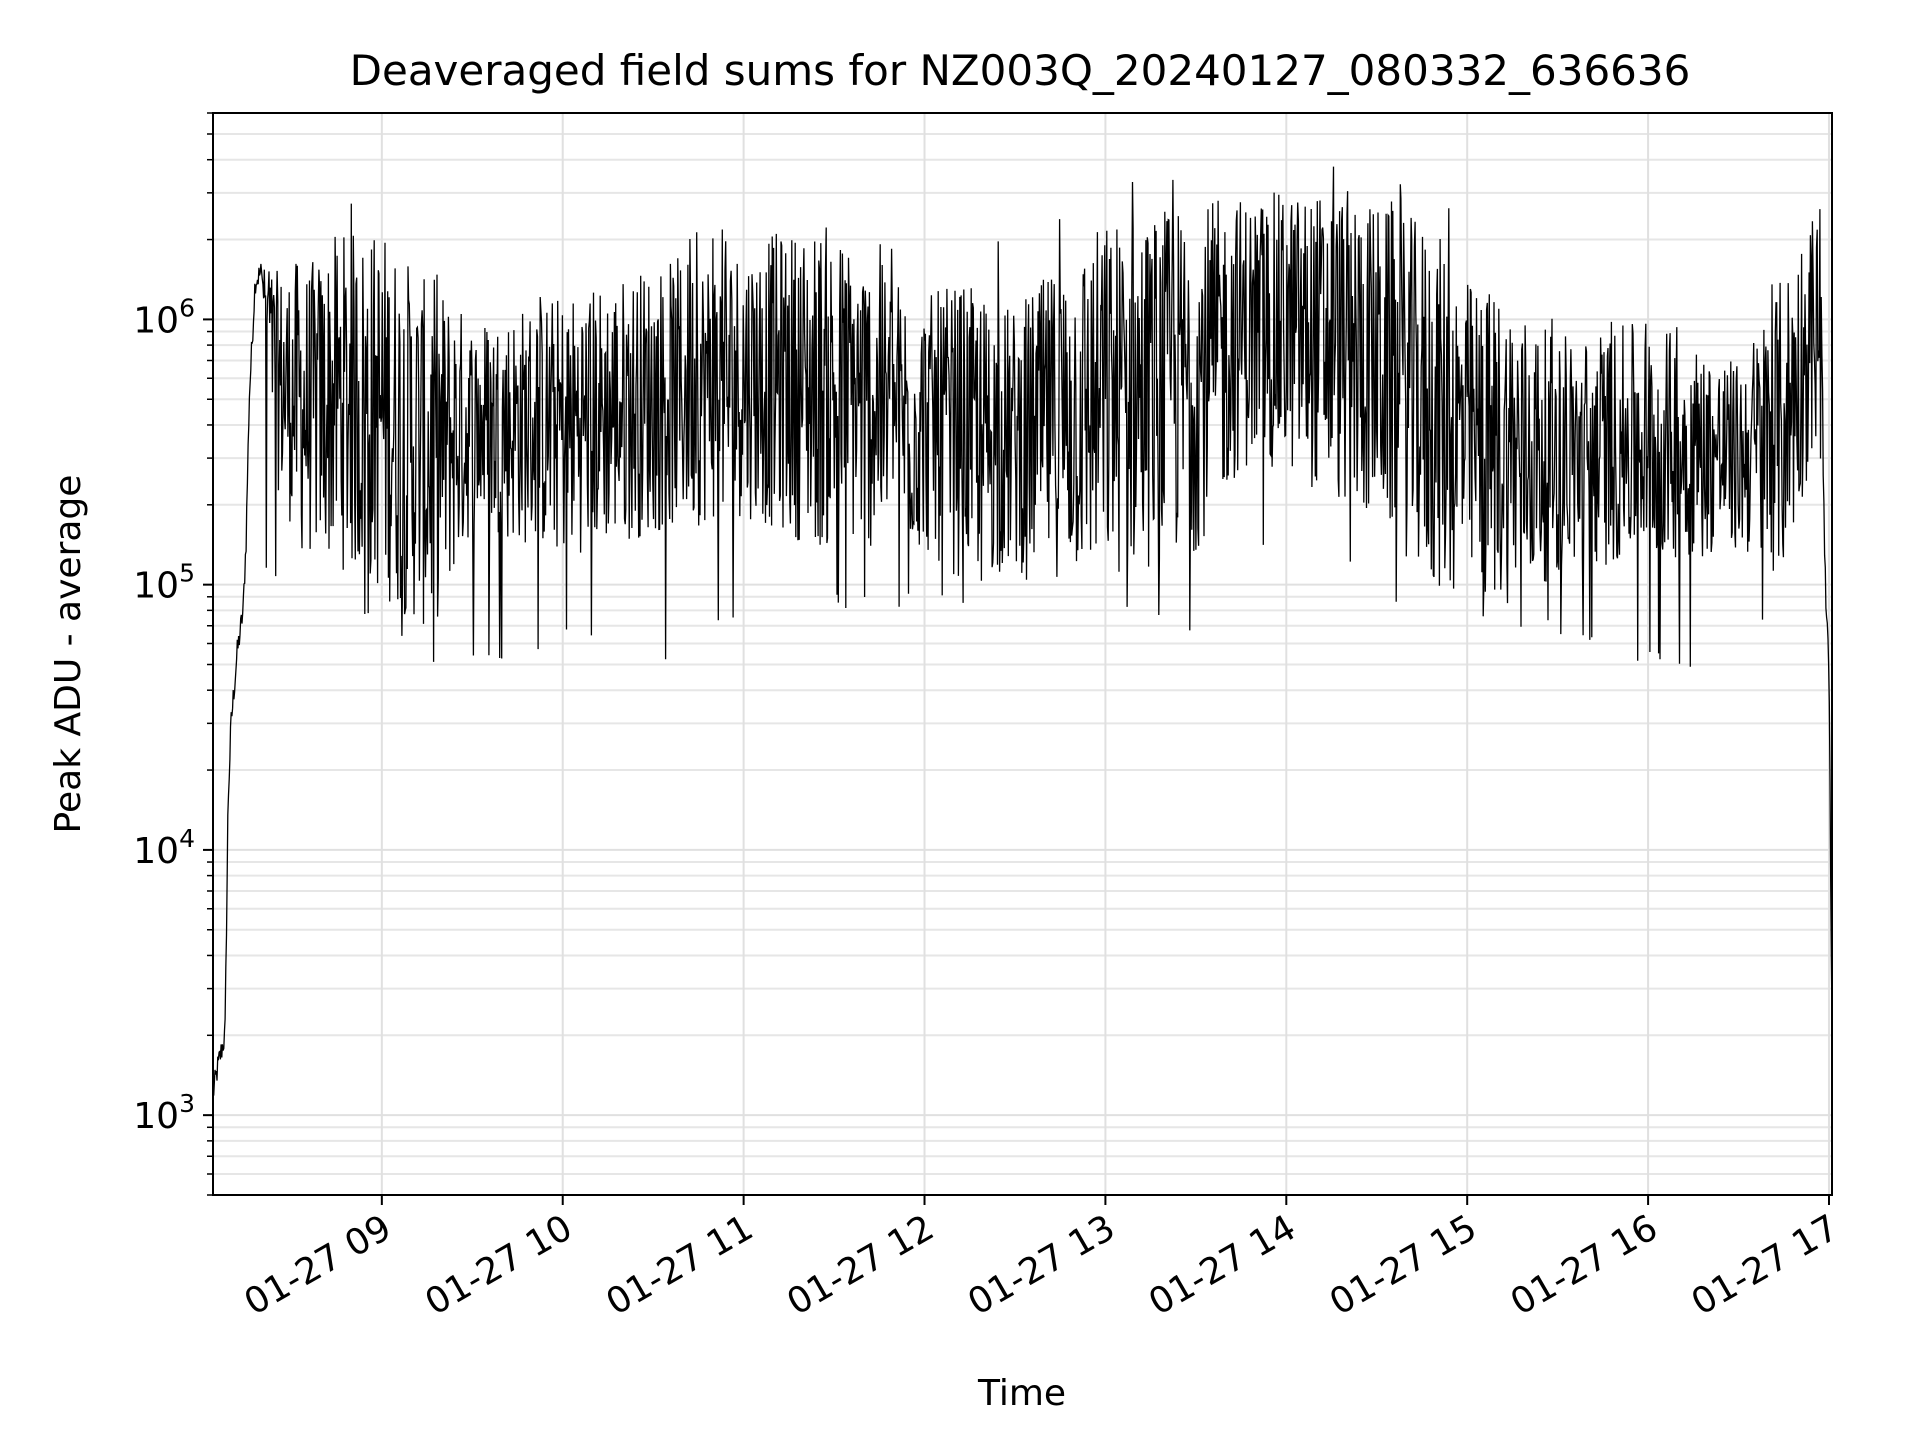 The image size is (1920, 1440). What do you see at coordinates (164, 317) in the screenshot?
I see `y-tick-label: 10⁶` at bounding box center [164, 317].